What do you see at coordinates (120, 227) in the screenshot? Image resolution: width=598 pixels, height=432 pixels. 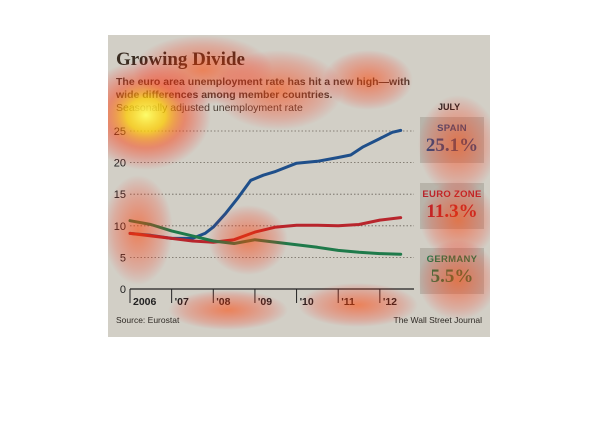 I see `y-tick-label-10: 10` at bounding box center [120, 227].